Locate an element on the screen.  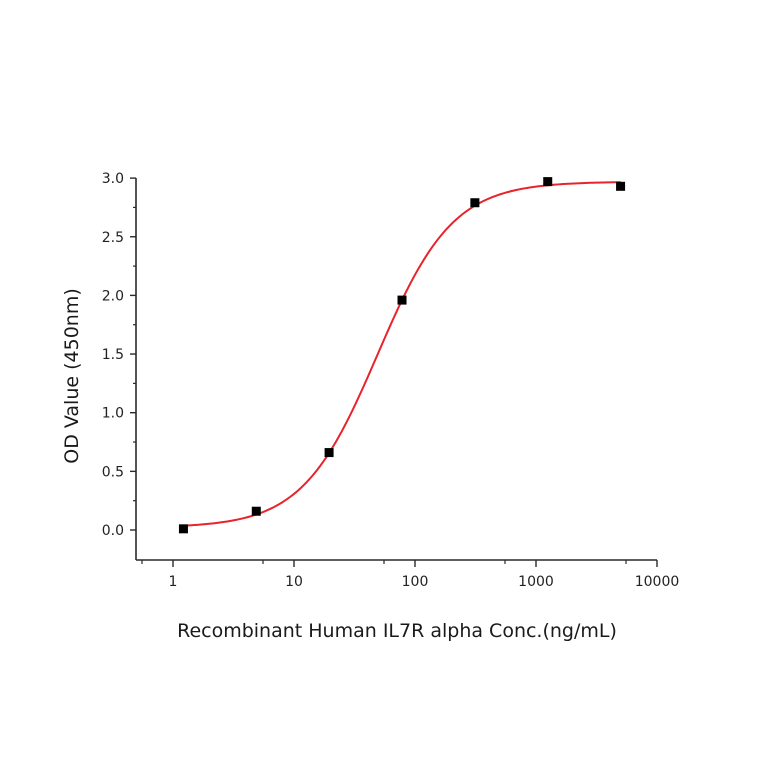
y-axis-ticks: 0.0 0.5 1.0 1.5 2.0 2.5 3.0 is located at coordinates (119, 355).